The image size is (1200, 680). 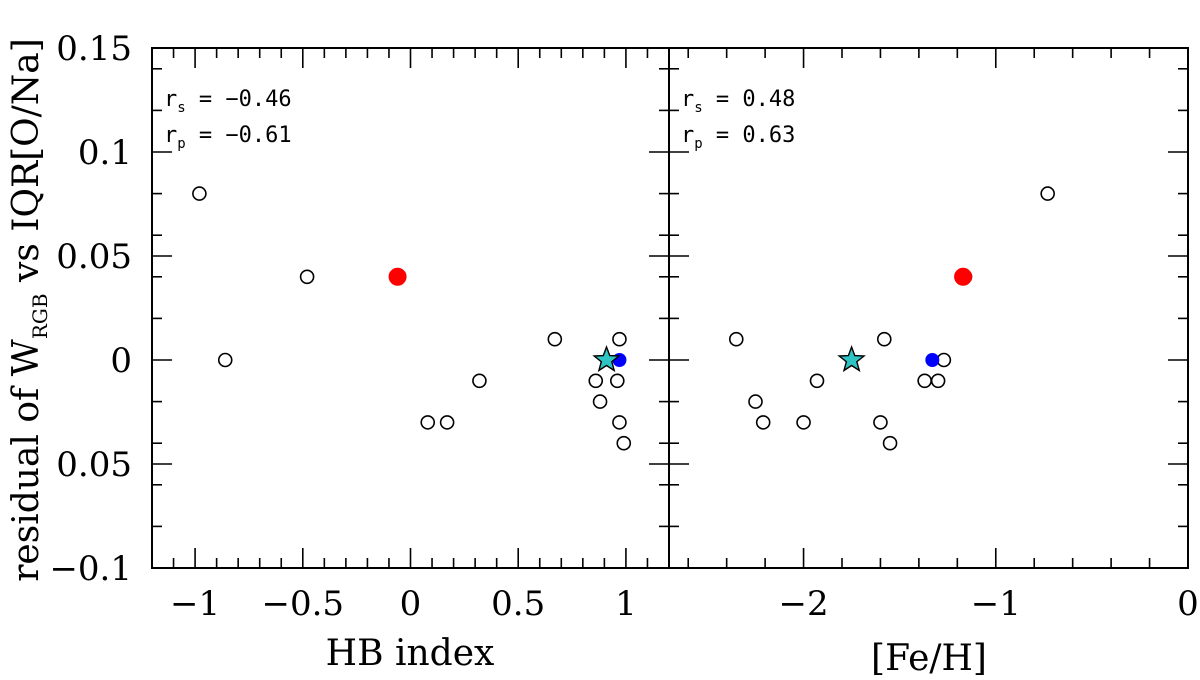 I want to click on y-axis-title-main: residual of W, so click(x=26, y=460).